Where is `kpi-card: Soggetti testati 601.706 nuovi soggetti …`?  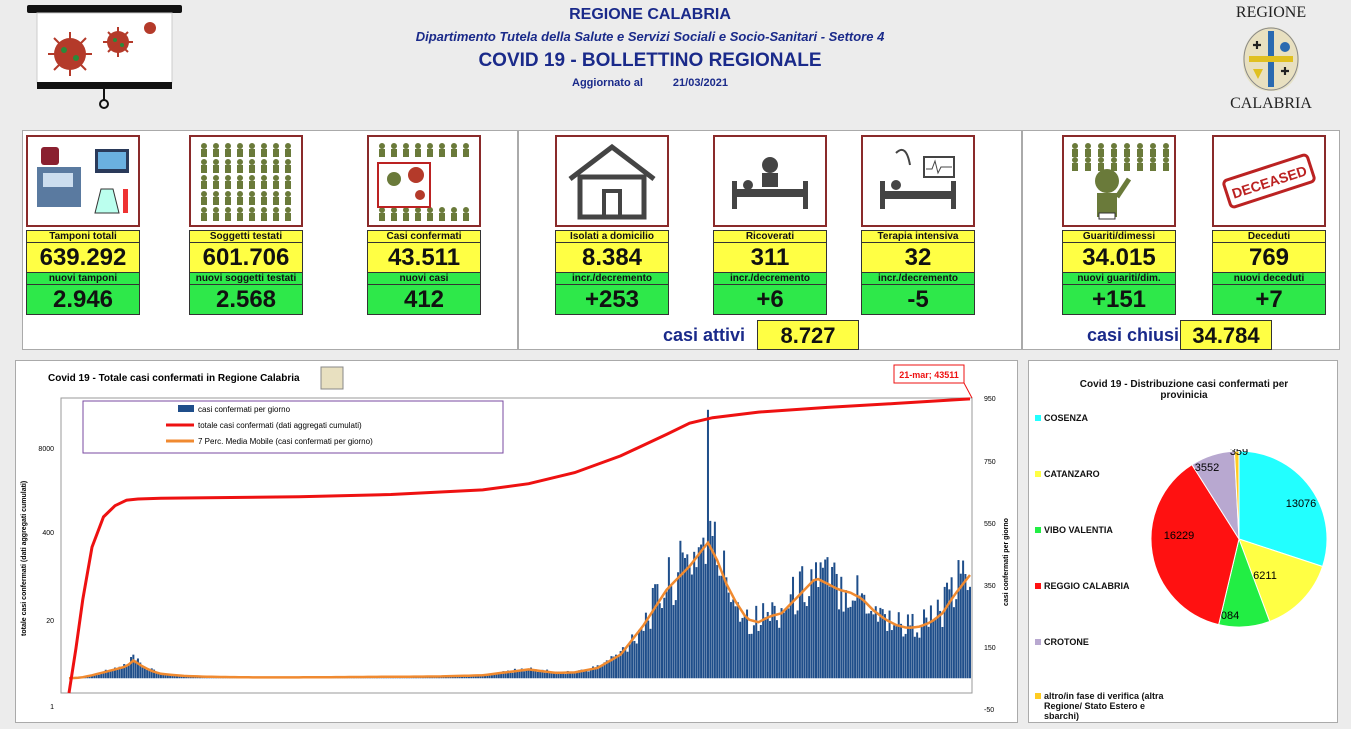
kpi-card: Soggetti testati 601.706 nuovi soggetti … is located at coordinates (246, 225).